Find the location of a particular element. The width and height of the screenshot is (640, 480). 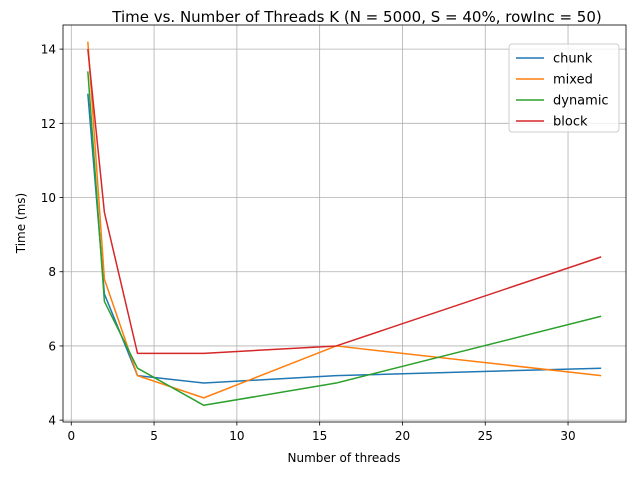

legend-label-chunk: chunk is located at coordinates (573, 59).